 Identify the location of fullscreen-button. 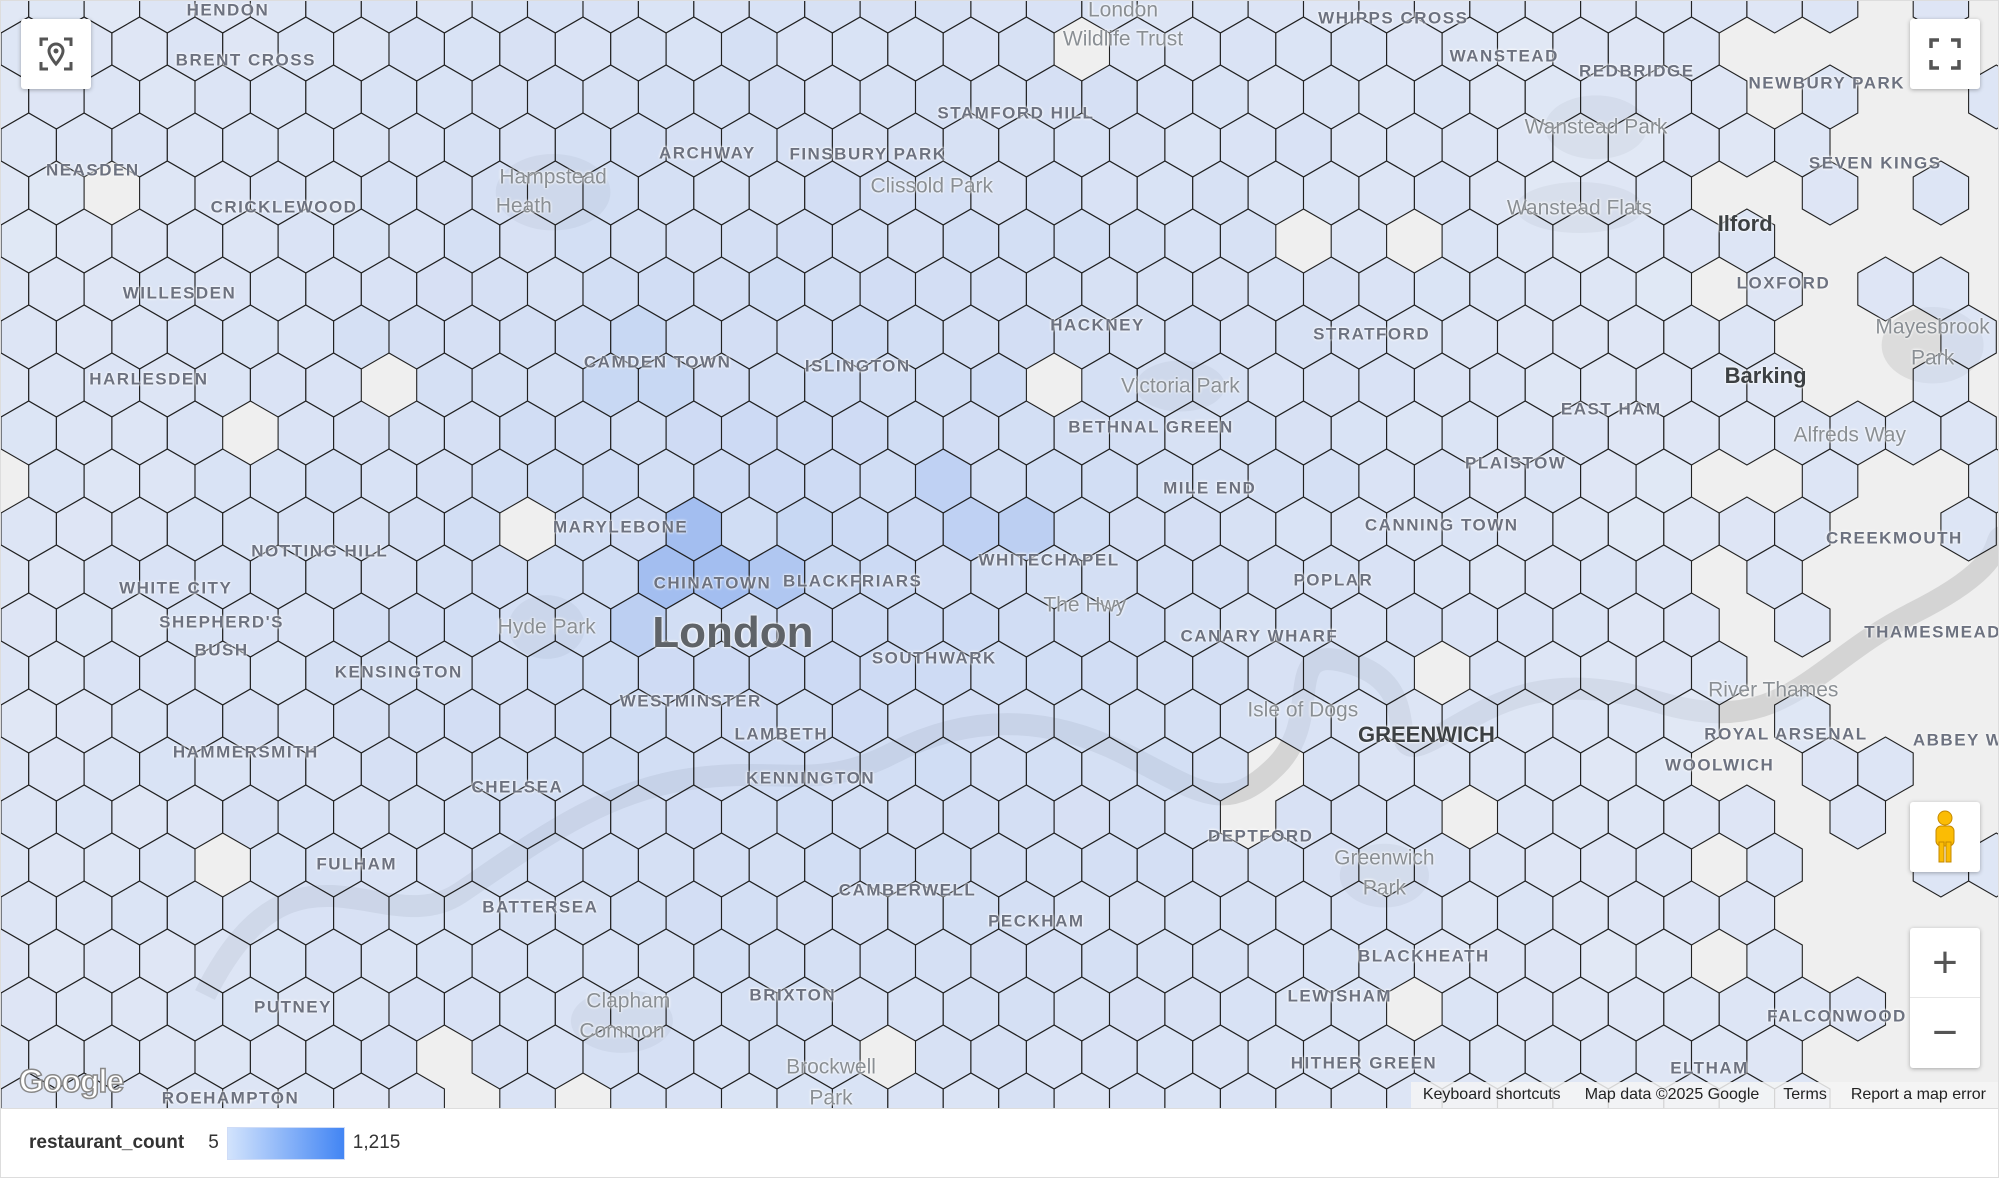
(1945, 54).